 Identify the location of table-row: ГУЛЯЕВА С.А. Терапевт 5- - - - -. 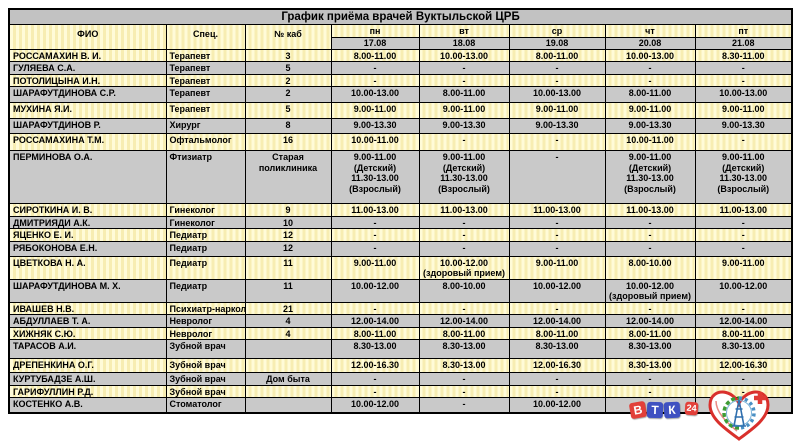
(400, 68).